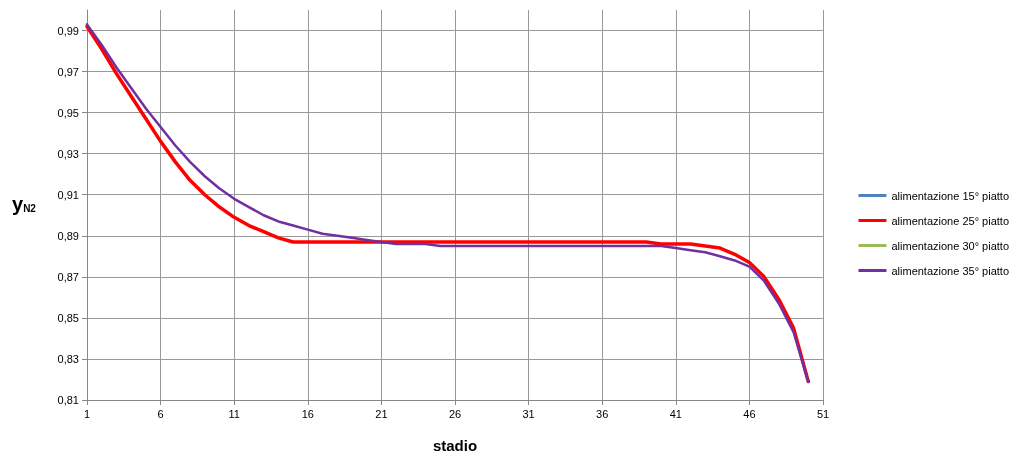  Describe the element at coordinates (749, 413) in the screenshot. I see `x-tick-label: 46` at that location.